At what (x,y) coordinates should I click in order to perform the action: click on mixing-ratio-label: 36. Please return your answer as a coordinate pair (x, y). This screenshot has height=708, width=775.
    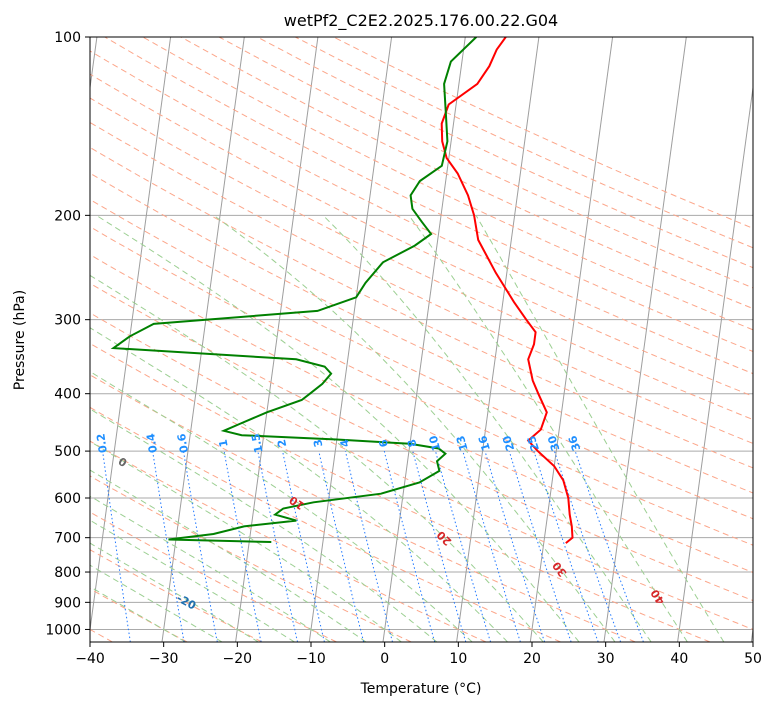
    Looking at the image, I should click on (574, 443).